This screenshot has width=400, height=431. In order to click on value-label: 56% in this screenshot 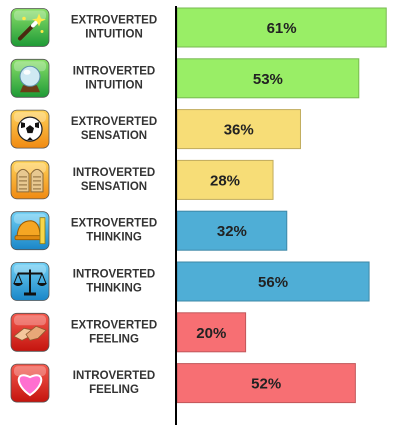, I will do `click(273, 282)`.